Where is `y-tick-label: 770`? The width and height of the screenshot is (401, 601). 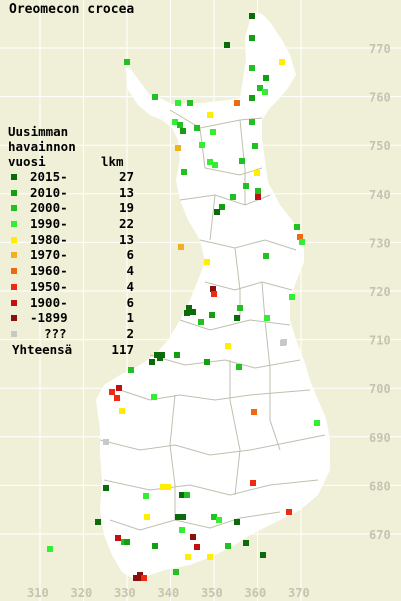 y-tick-label: 770 is located at coordinates (380, 49).